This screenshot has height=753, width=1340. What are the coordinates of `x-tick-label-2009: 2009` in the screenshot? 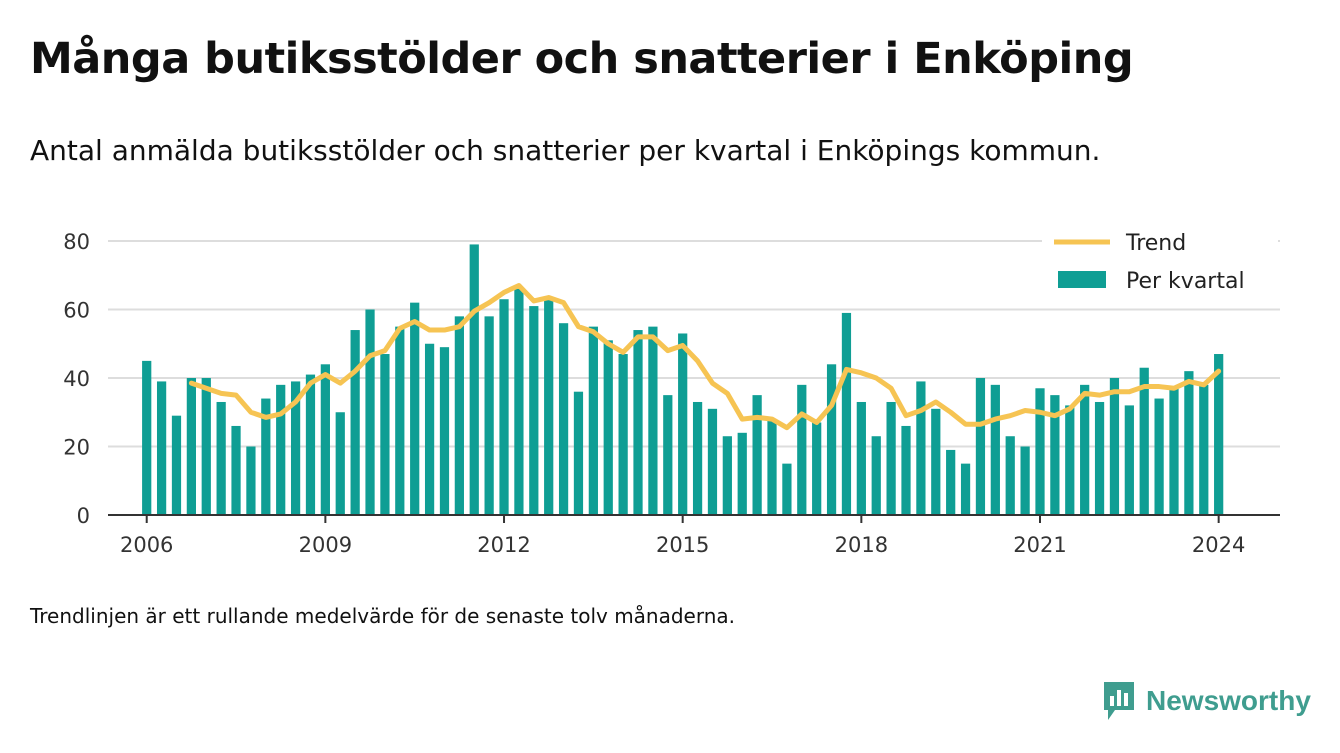 It's located at (325, 545).